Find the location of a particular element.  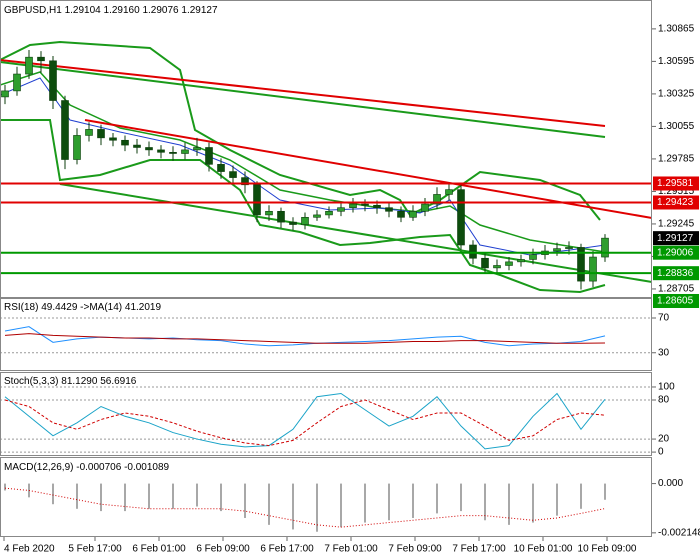

x-tick-label: 10 Feb 09:00 is located at coordinates (607, 549).